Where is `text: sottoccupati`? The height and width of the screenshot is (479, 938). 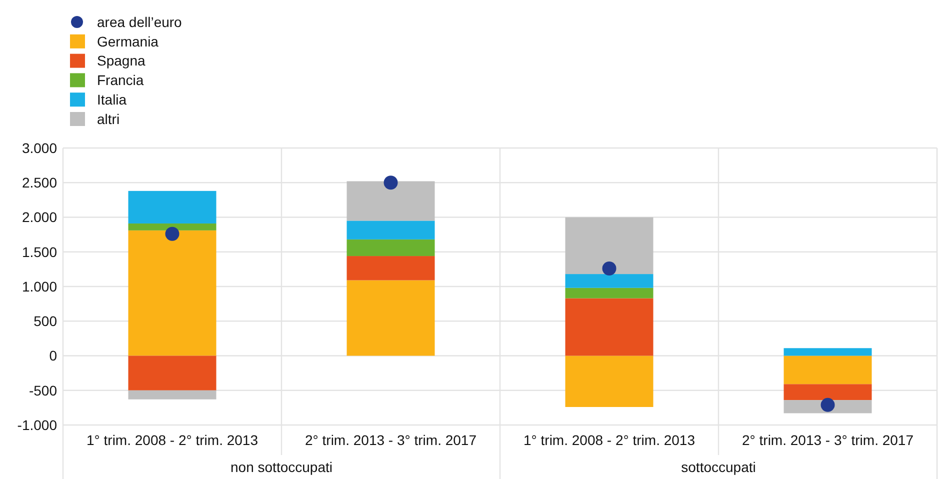 text: sottoccupati is located at coordinates (718, 467).